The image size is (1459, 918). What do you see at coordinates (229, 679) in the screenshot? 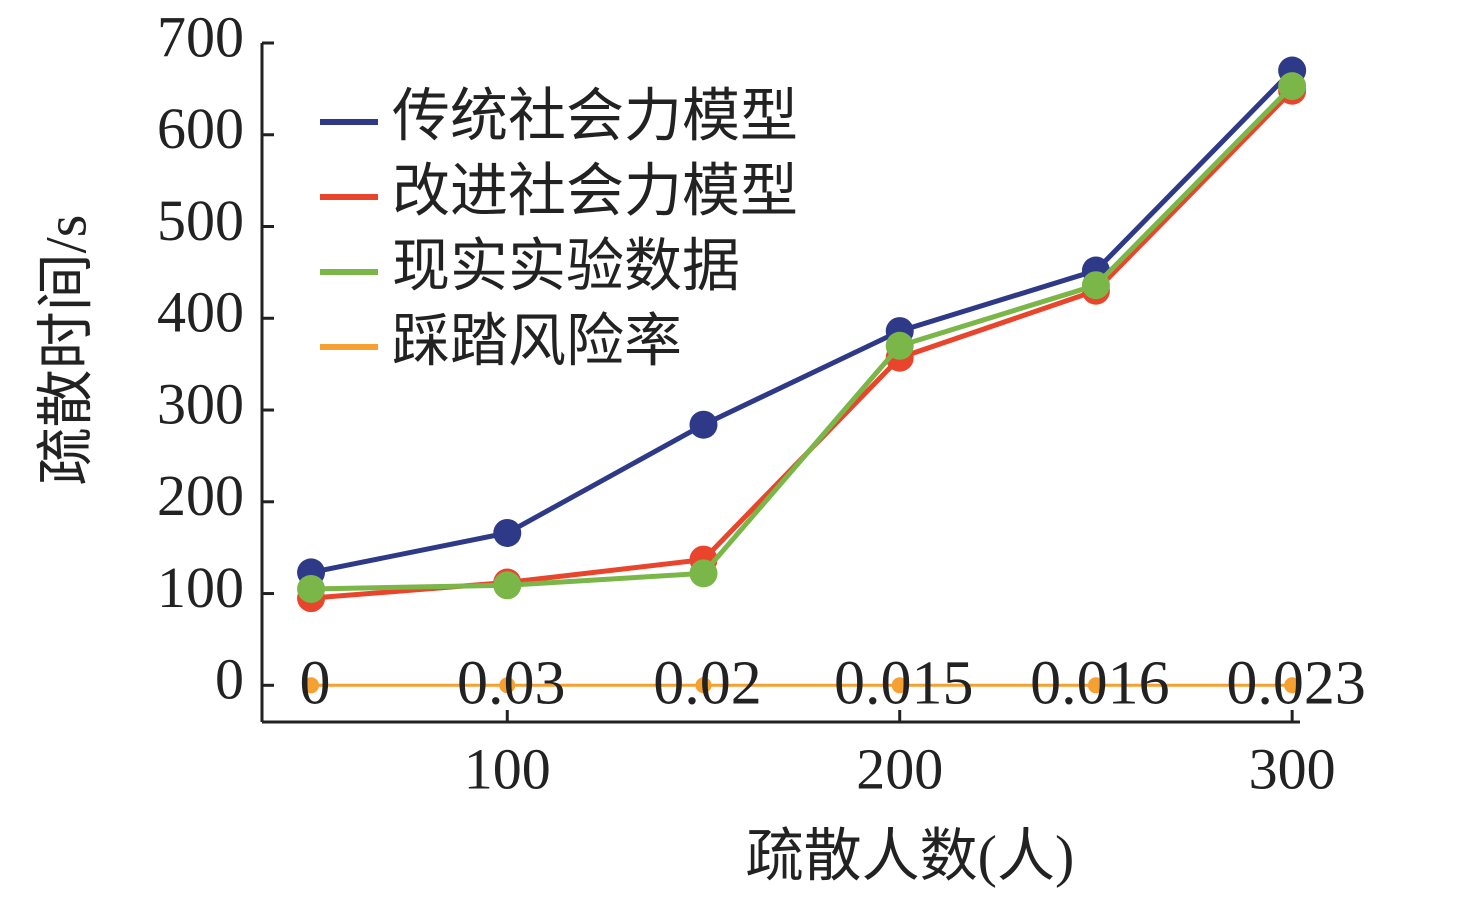
I see `y-tick-label: 0` at bounding box center [229, 679].